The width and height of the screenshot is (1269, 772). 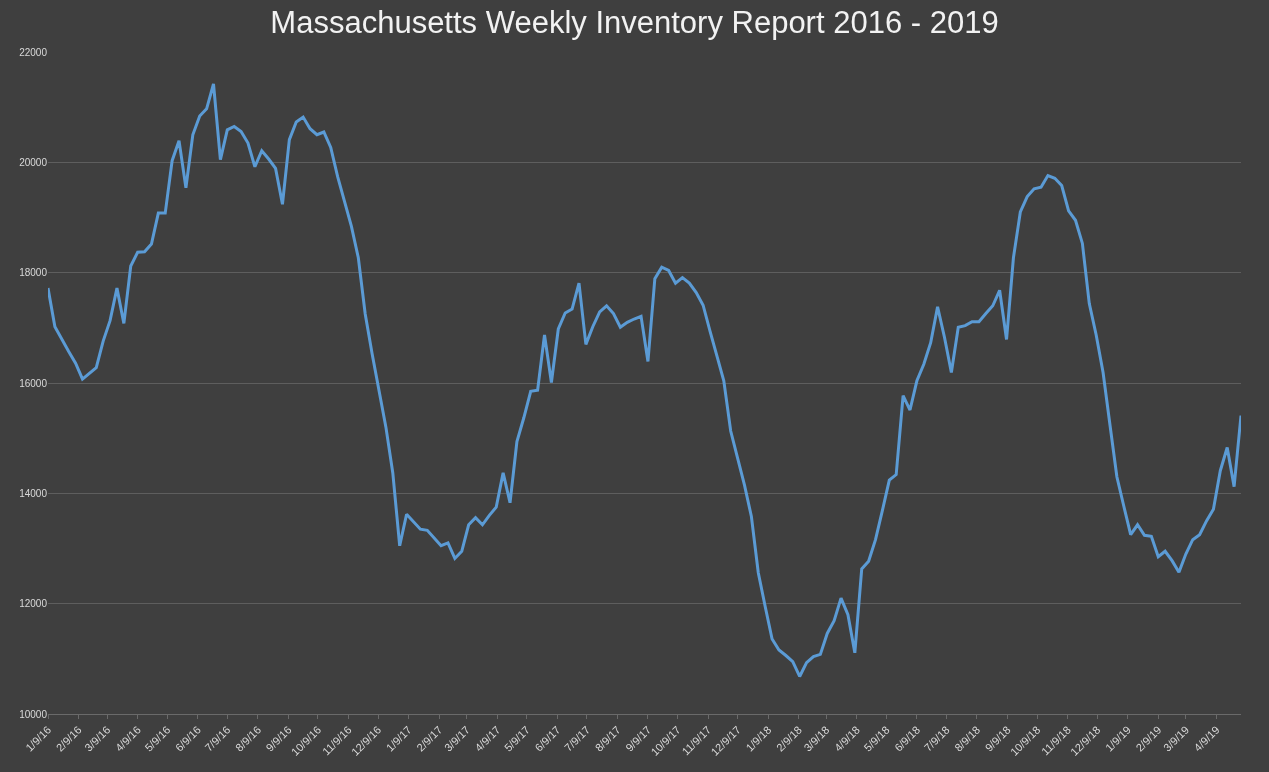 I want to click on y-tick-label: 22000, so click(x=33, y=52).